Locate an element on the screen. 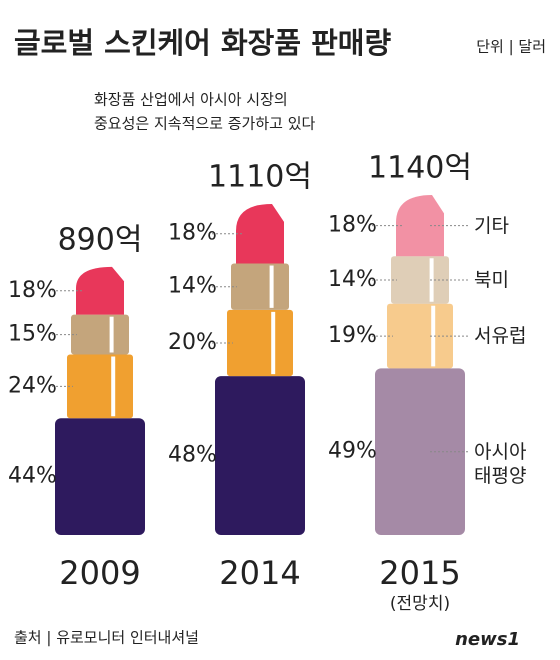  value-label: 19% is located at coordinates (352, 335).